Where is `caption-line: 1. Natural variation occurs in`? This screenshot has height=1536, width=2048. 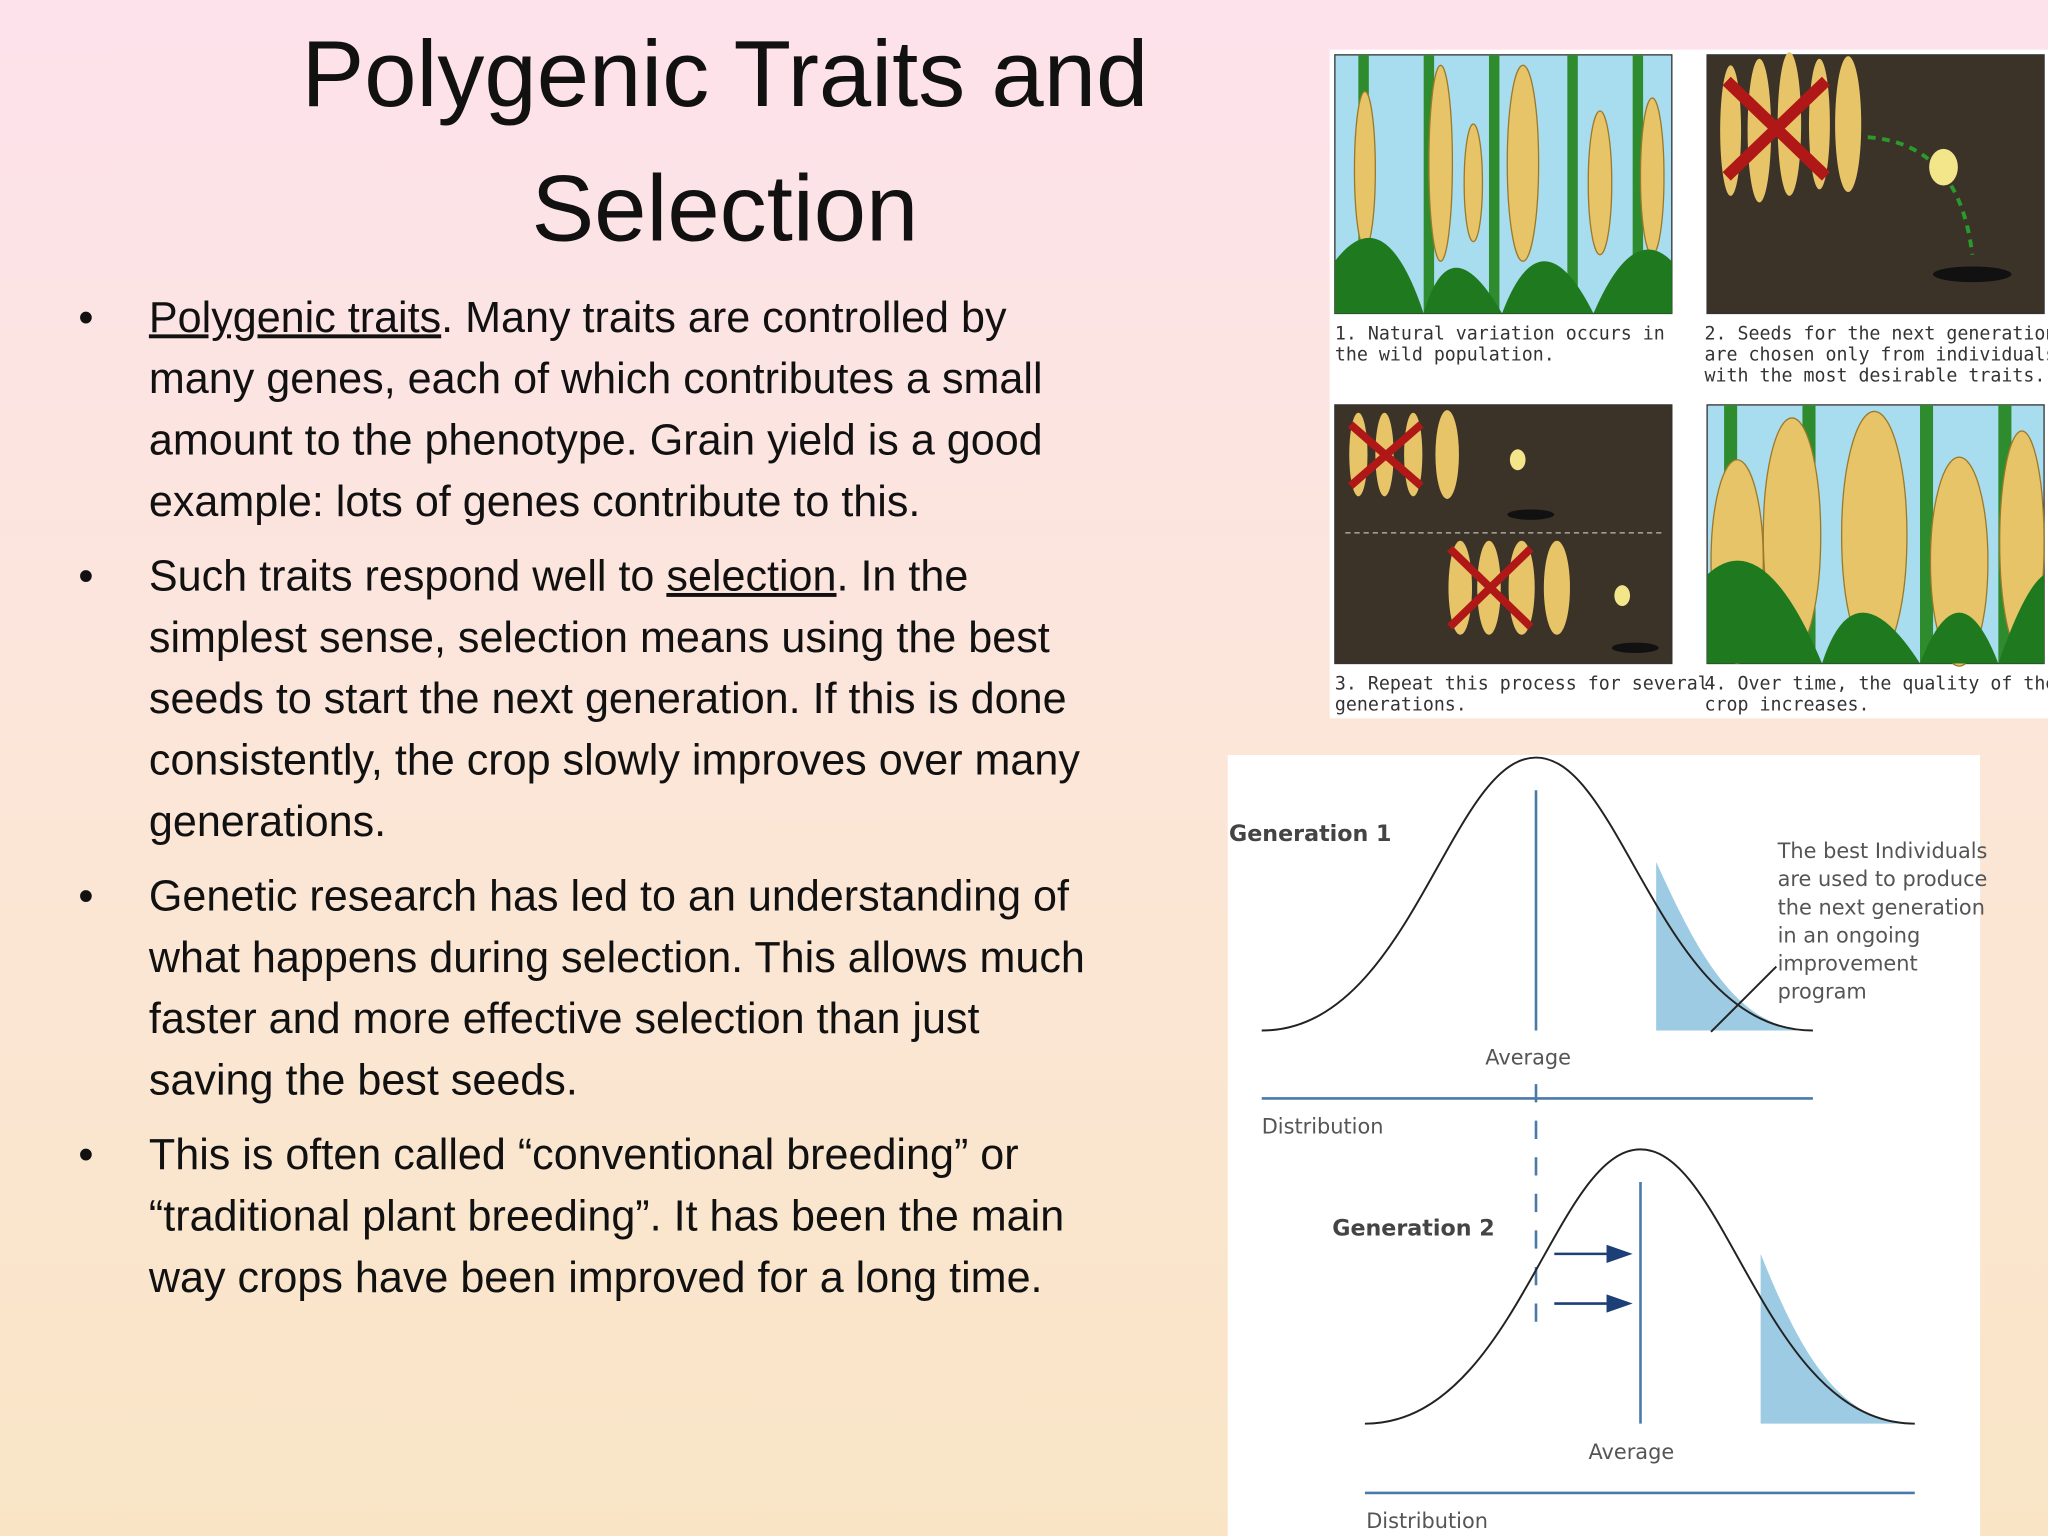 caption-line: 1. Natural variation occurs in is located at coordinates (1500, 334).